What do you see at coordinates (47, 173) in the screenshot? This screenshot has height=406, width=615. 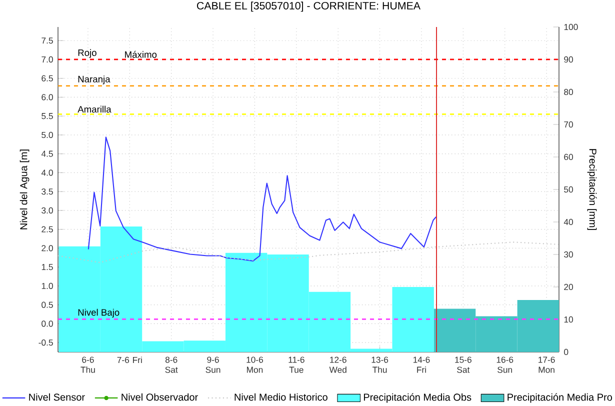 I see `y-tick-label: 4.0` at bounding box center [47, 173].